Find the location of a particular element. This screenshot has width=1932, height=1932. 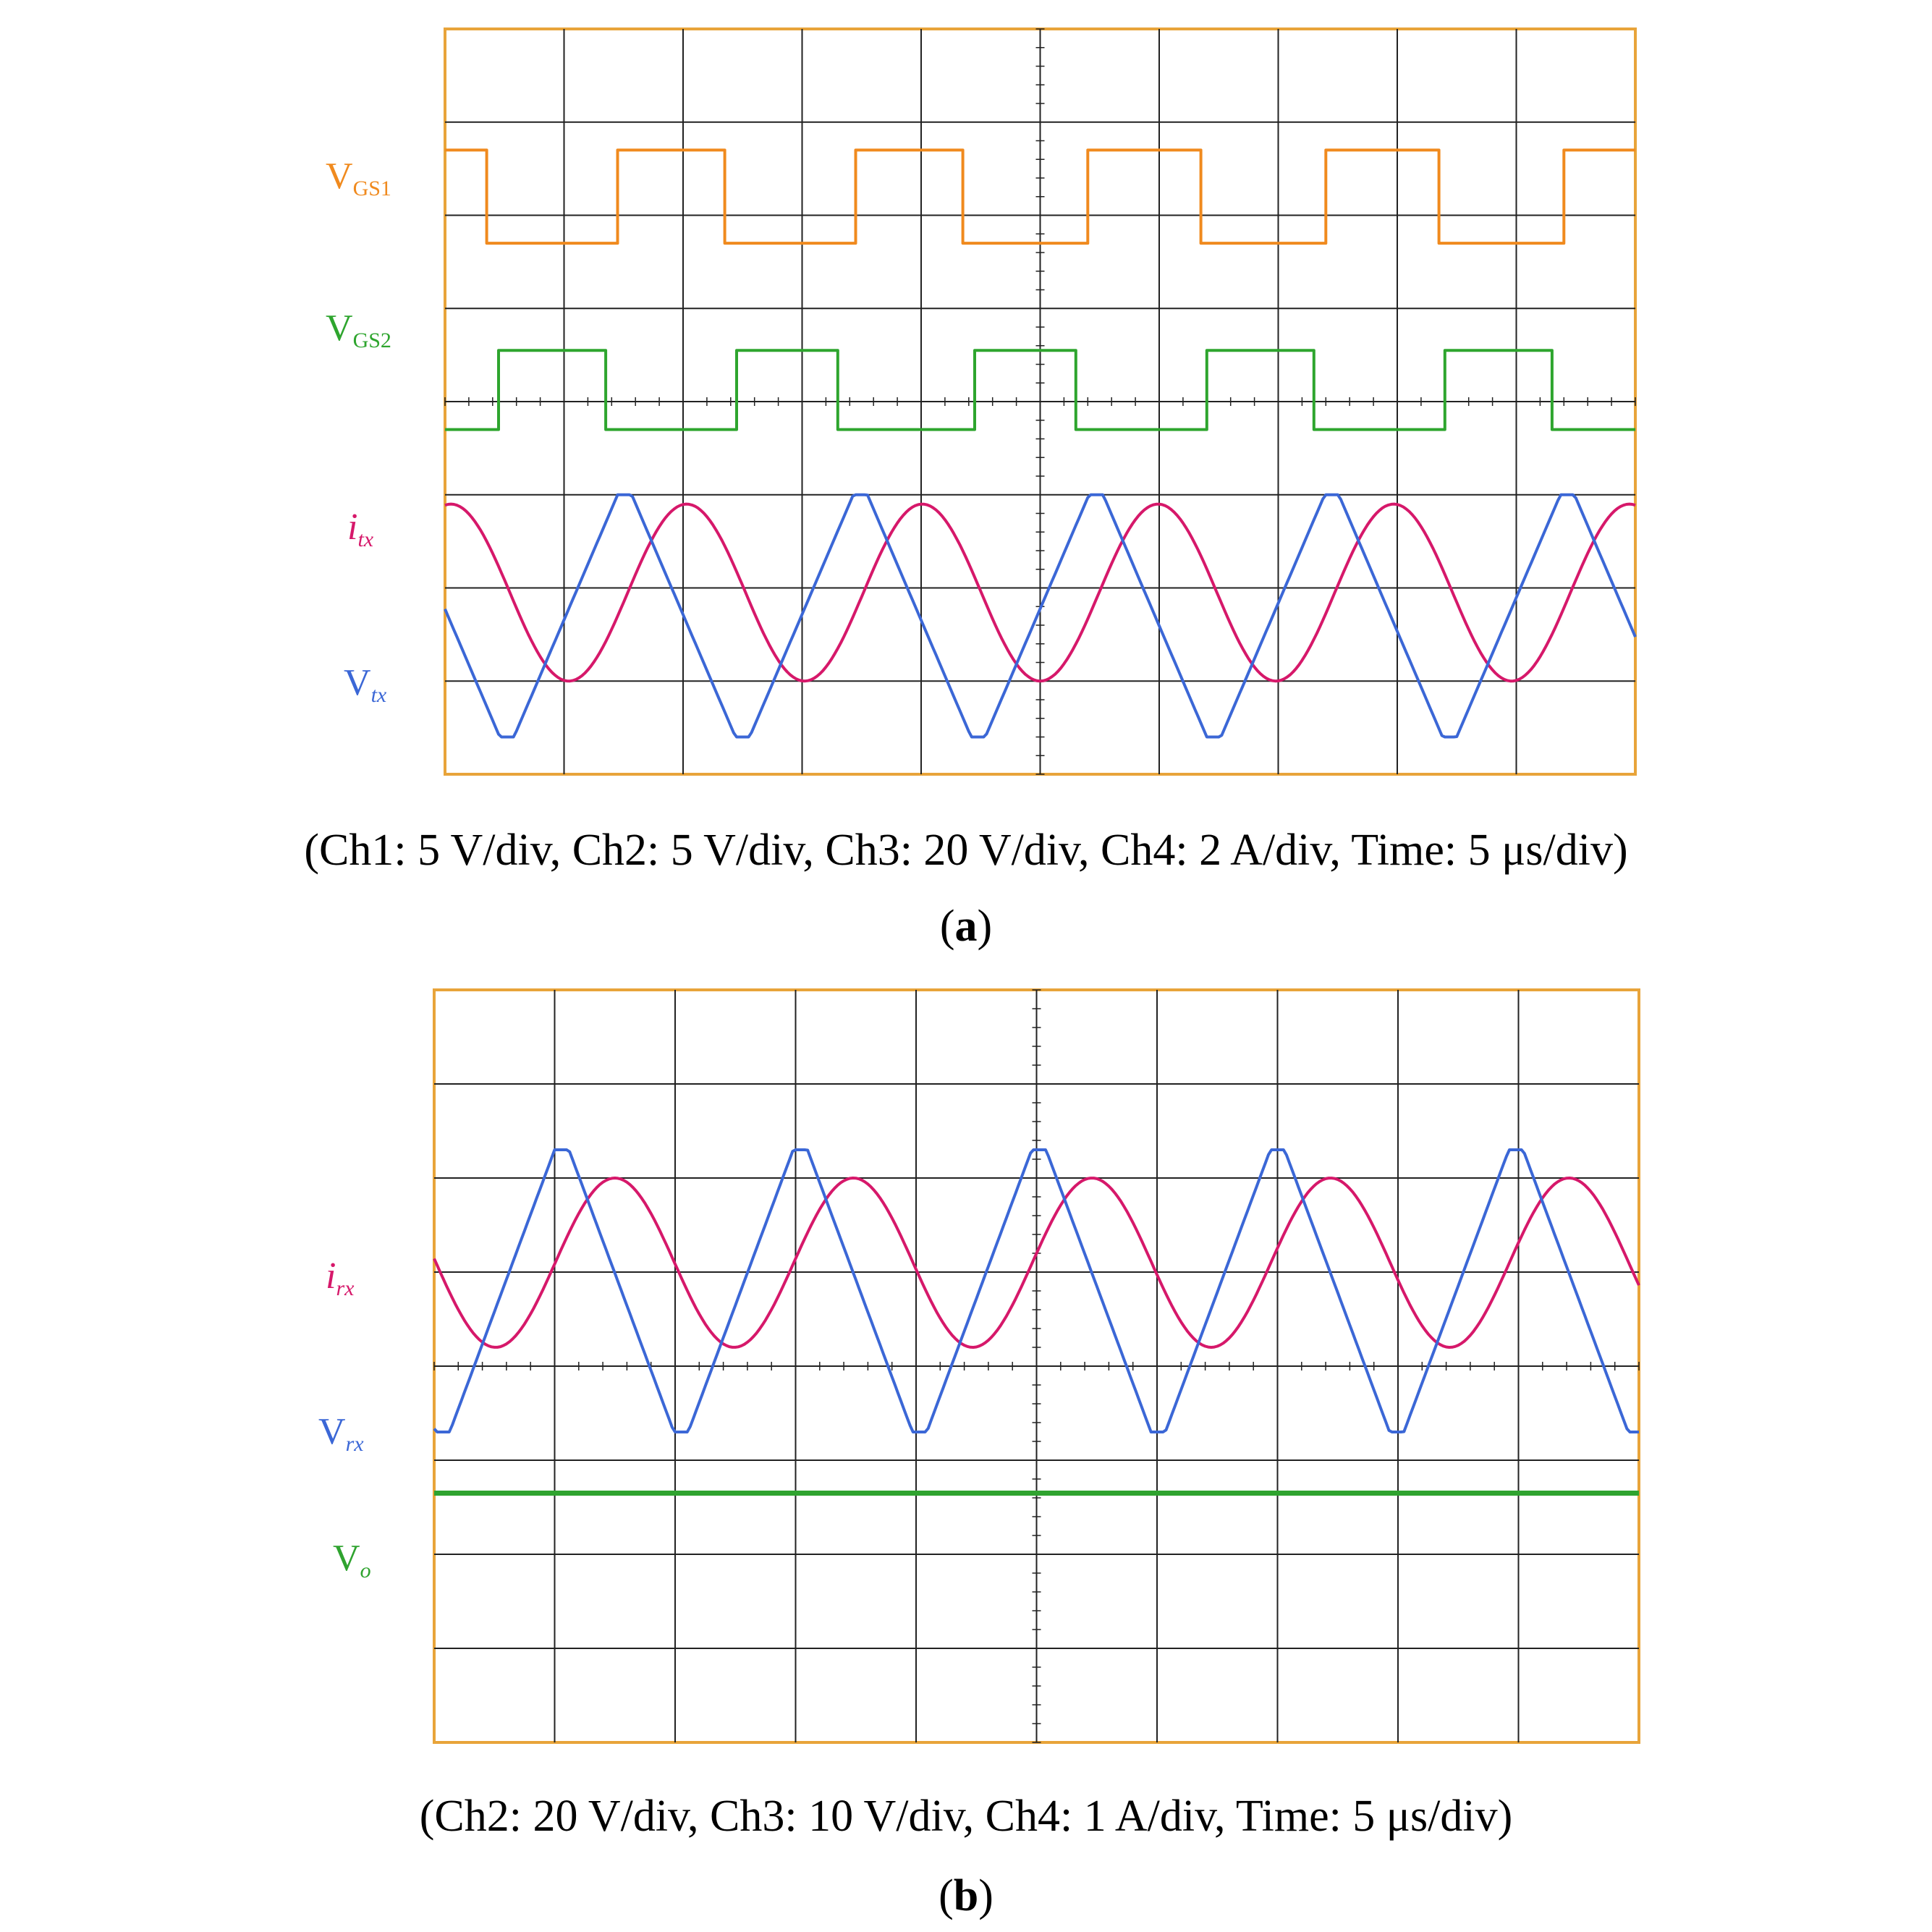

panel-a-tag: (a) is located at coordinates (966, 926).